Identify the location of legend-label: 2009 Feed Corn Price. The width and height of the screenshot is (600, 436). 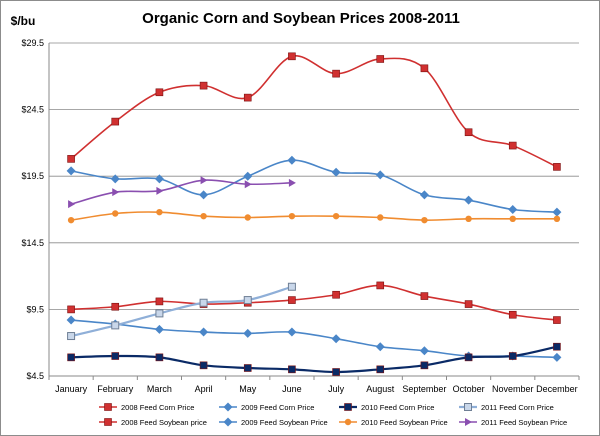
(277, 407).